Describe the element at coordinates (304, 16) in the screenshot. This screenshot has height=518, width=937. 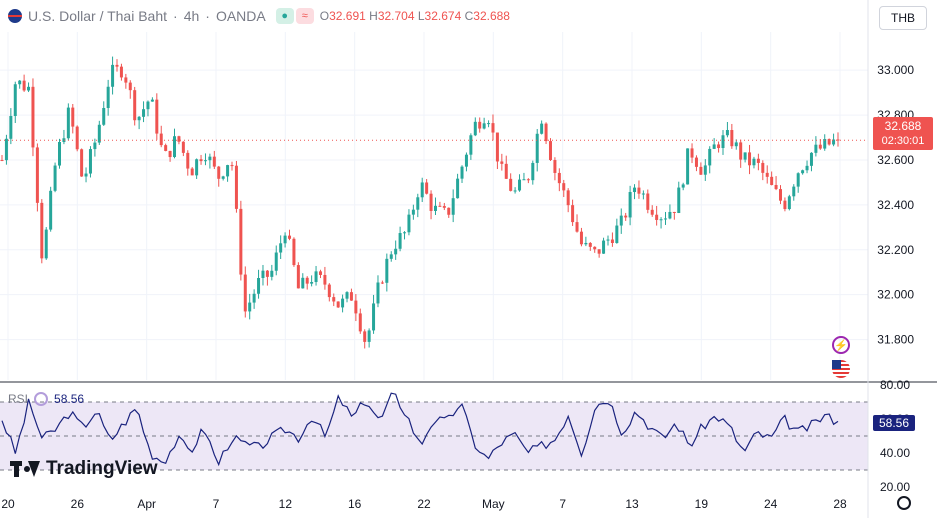
I see `waves-icon: ≈` at that location.